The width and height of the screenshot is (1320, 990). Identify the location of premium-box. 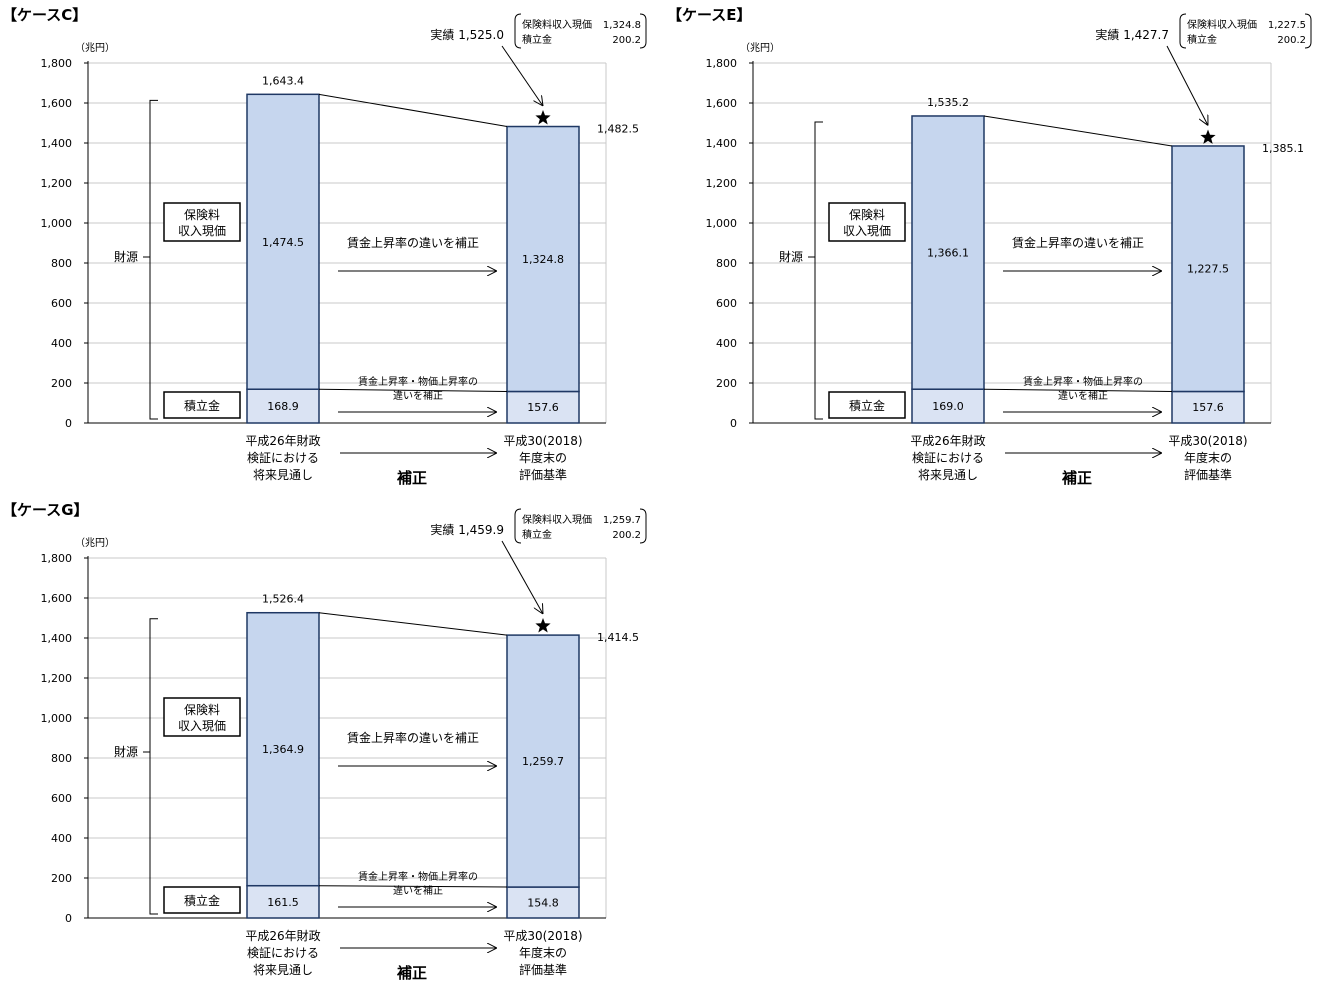
(867, 222).